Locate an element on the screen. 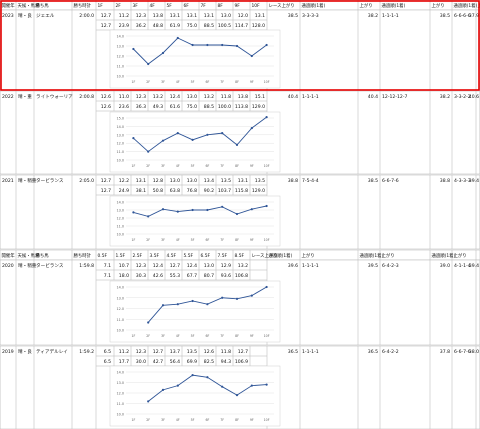 This screenshot has width=480, height=429. y-tick-label: 11.0 is located at coordinates (120, 67).